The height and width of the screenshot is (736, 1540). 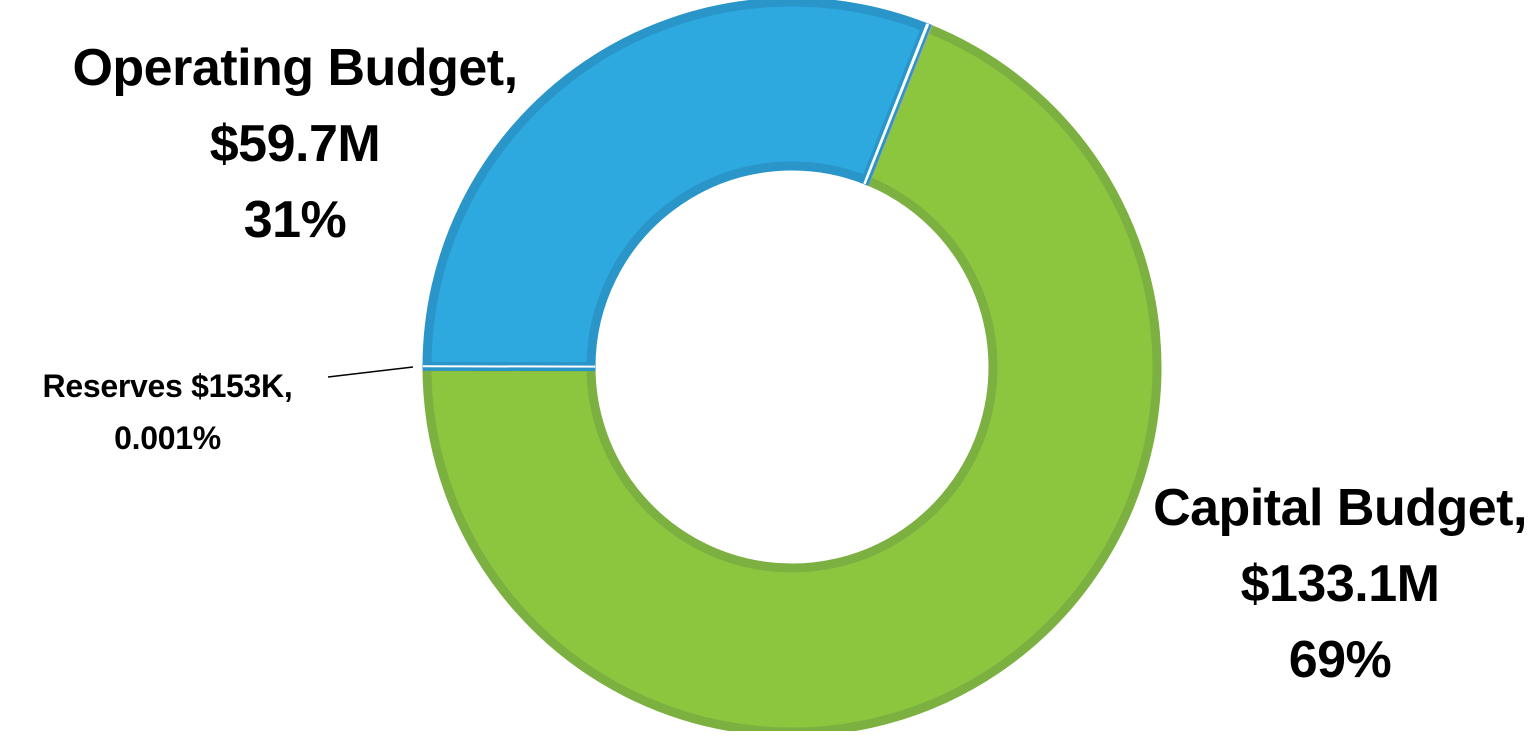 I want to click on capital-budget-label-amount: $133.1M, so click(x=1335, y=584).